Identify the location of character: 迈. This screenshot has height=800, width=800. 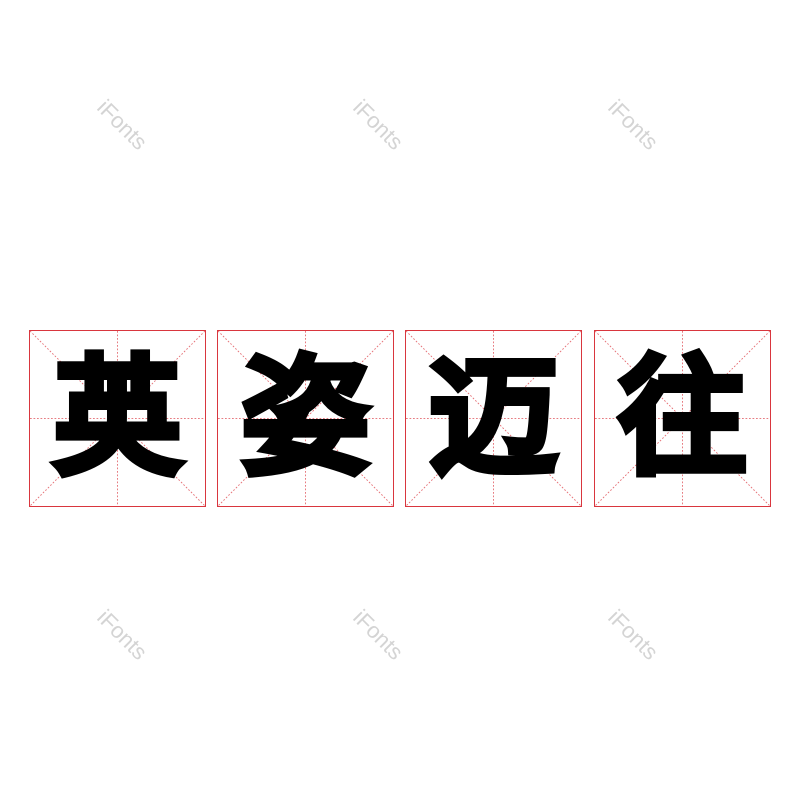
(493, 418).